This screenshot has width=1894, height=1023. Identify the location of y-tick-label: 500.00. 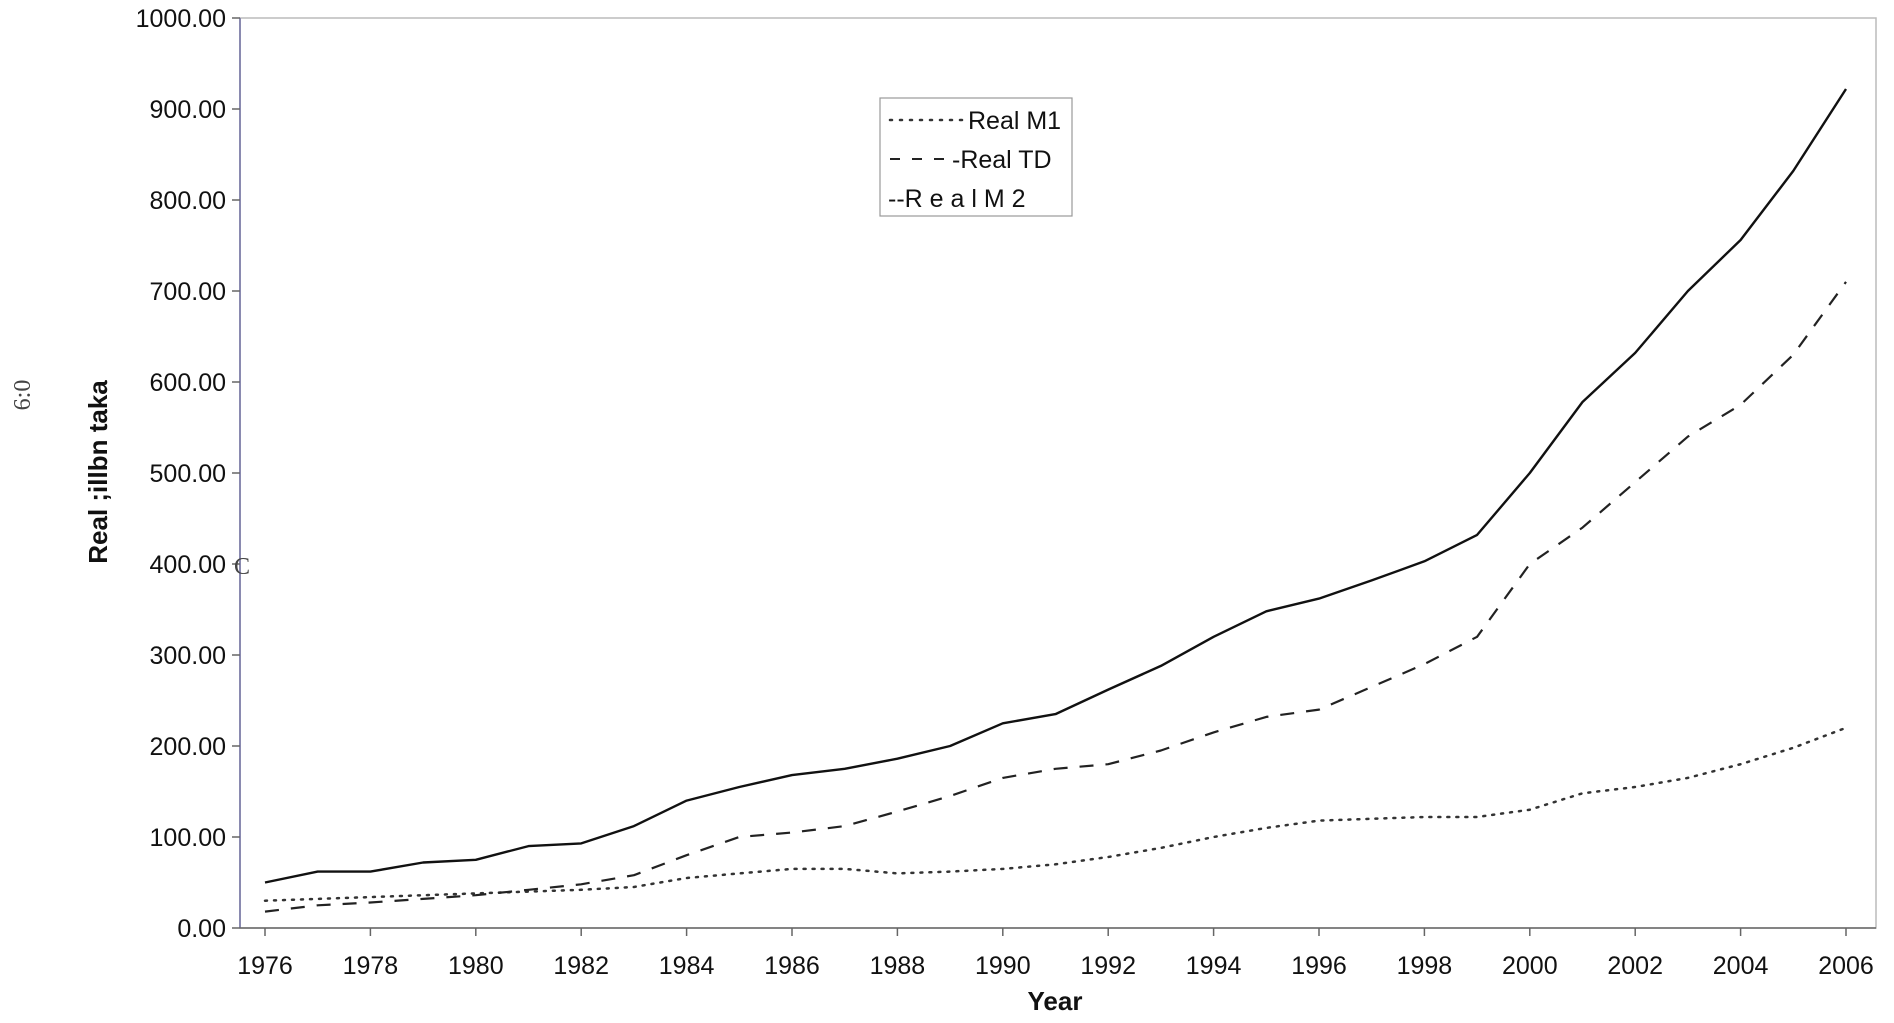
(188, 474).